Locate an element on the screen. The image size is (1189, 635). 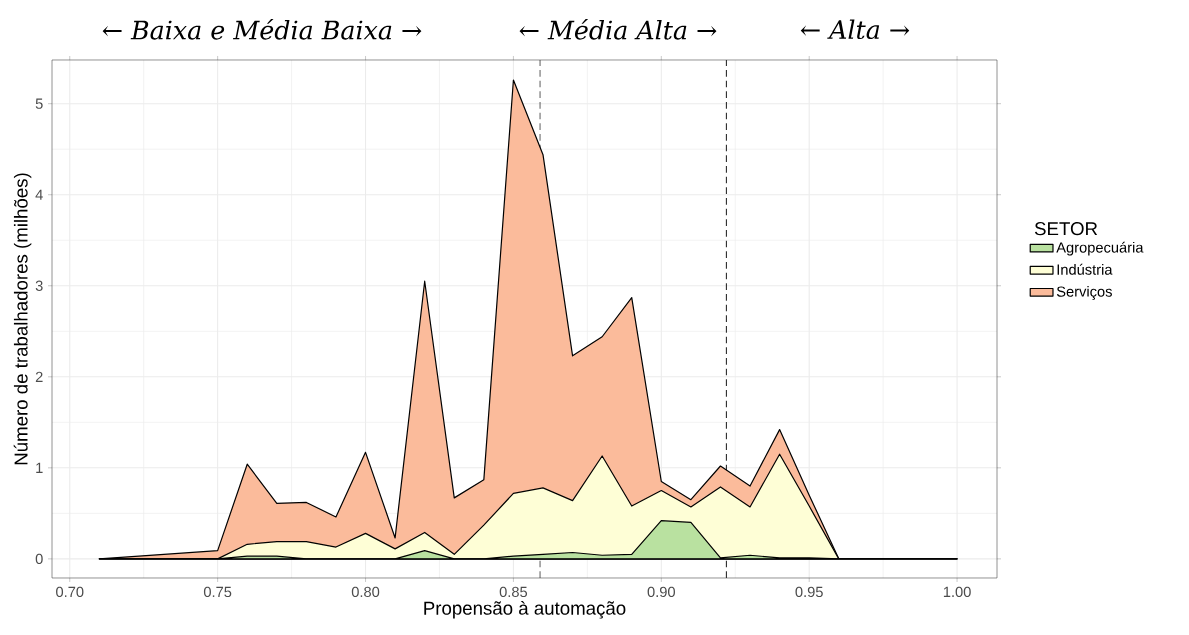
x-tick-label: 0.85 is located at coordinates (513, 592).